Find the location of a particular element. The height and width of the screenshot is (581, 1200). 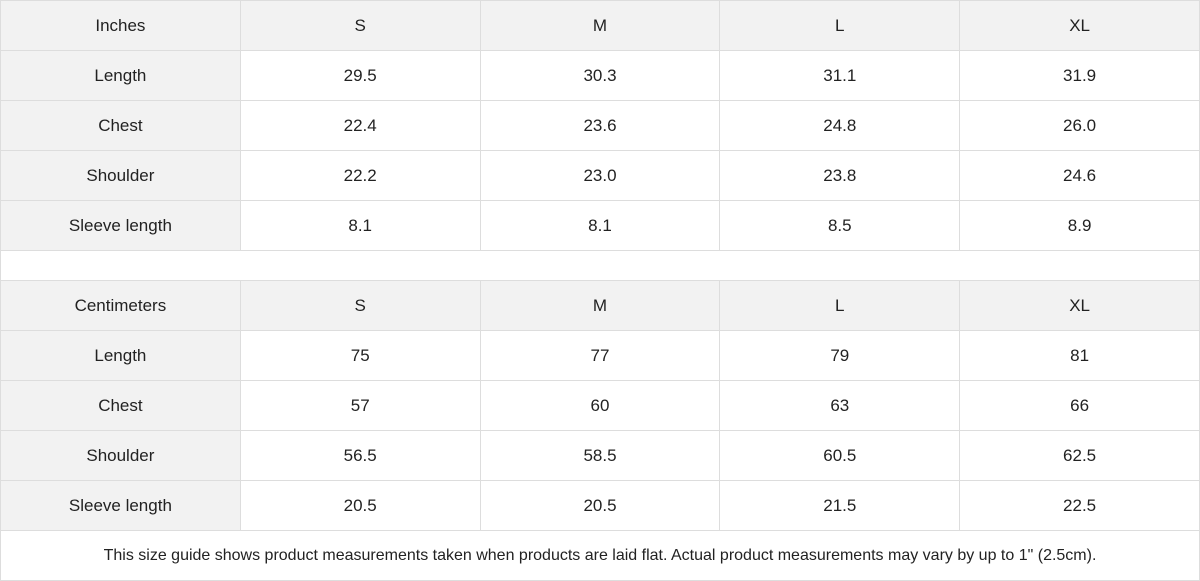

measurement-cell: 31.9 is located at coordinates (1079, 75).